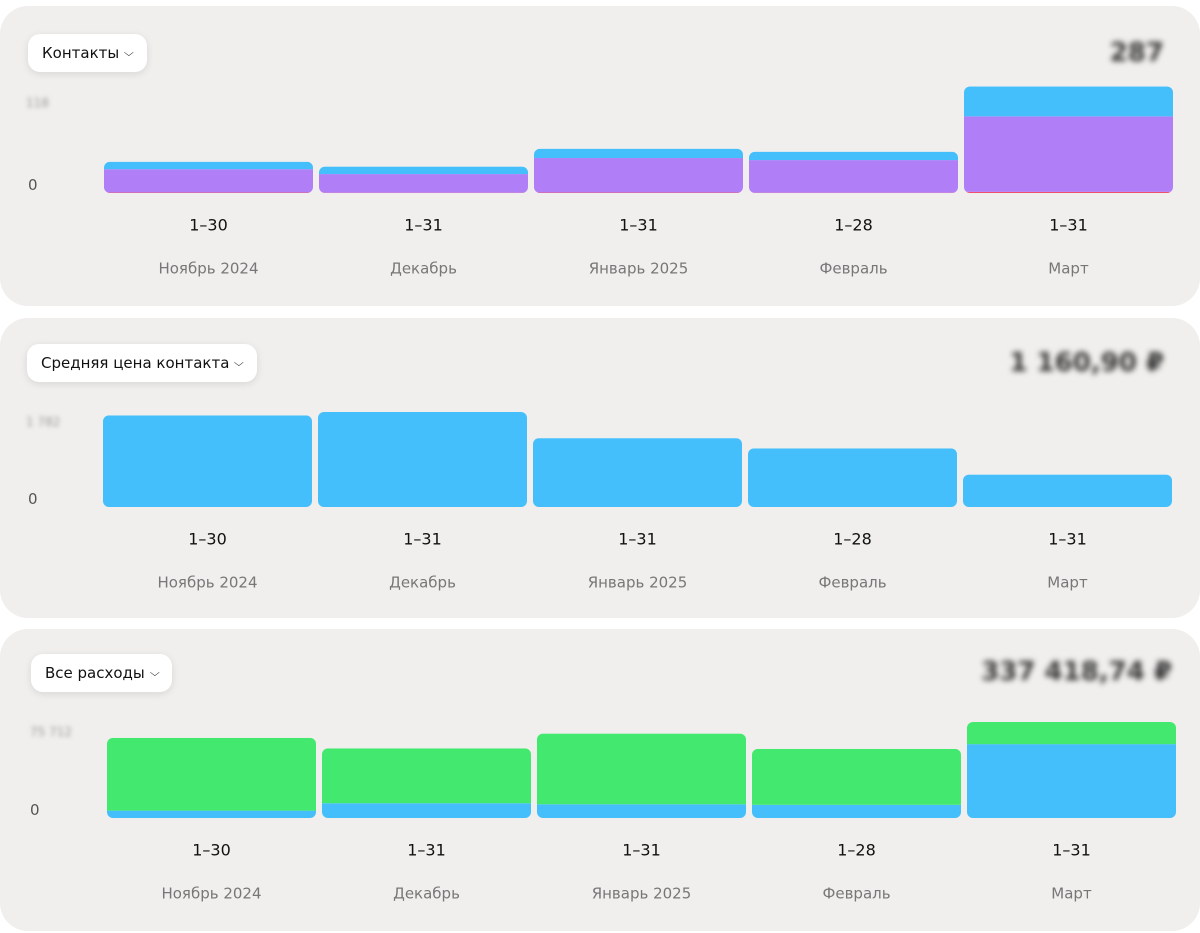  What do you see at coordinates (135, 363) in the screenshot?
I see `dropdown-label: Средняя цена контакта` at bounding box center [135, 363].